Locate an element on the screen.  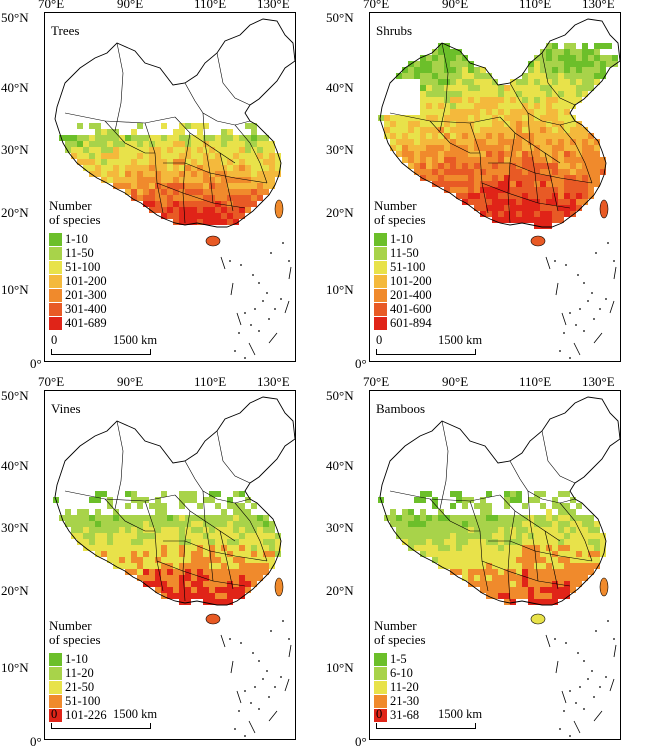
latitude-label: 40°N is located at coordinates (15, 465).